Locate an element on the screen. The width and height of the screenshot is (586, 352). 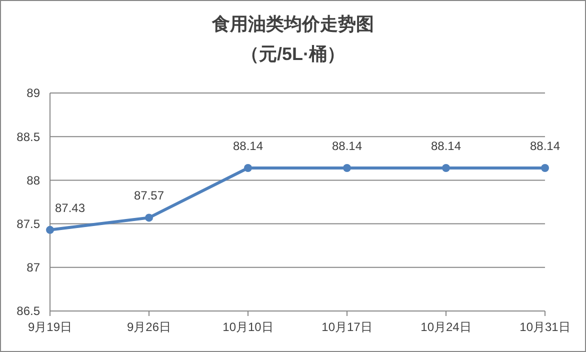
x-tick-label: 9月26日 is located at coordinates (149, 327).